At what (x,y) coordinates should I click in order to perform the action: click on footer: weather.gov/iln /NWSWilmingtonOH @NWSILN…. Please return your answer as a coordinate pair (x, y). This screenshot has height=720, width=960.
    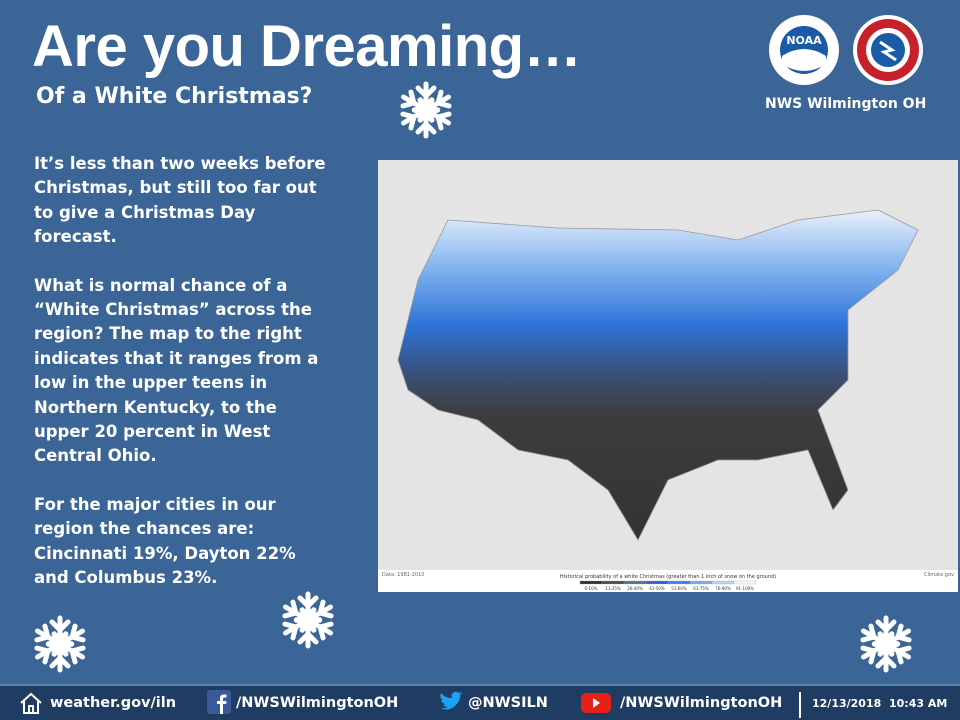
    Looking at the image, I should click on (480, 702).